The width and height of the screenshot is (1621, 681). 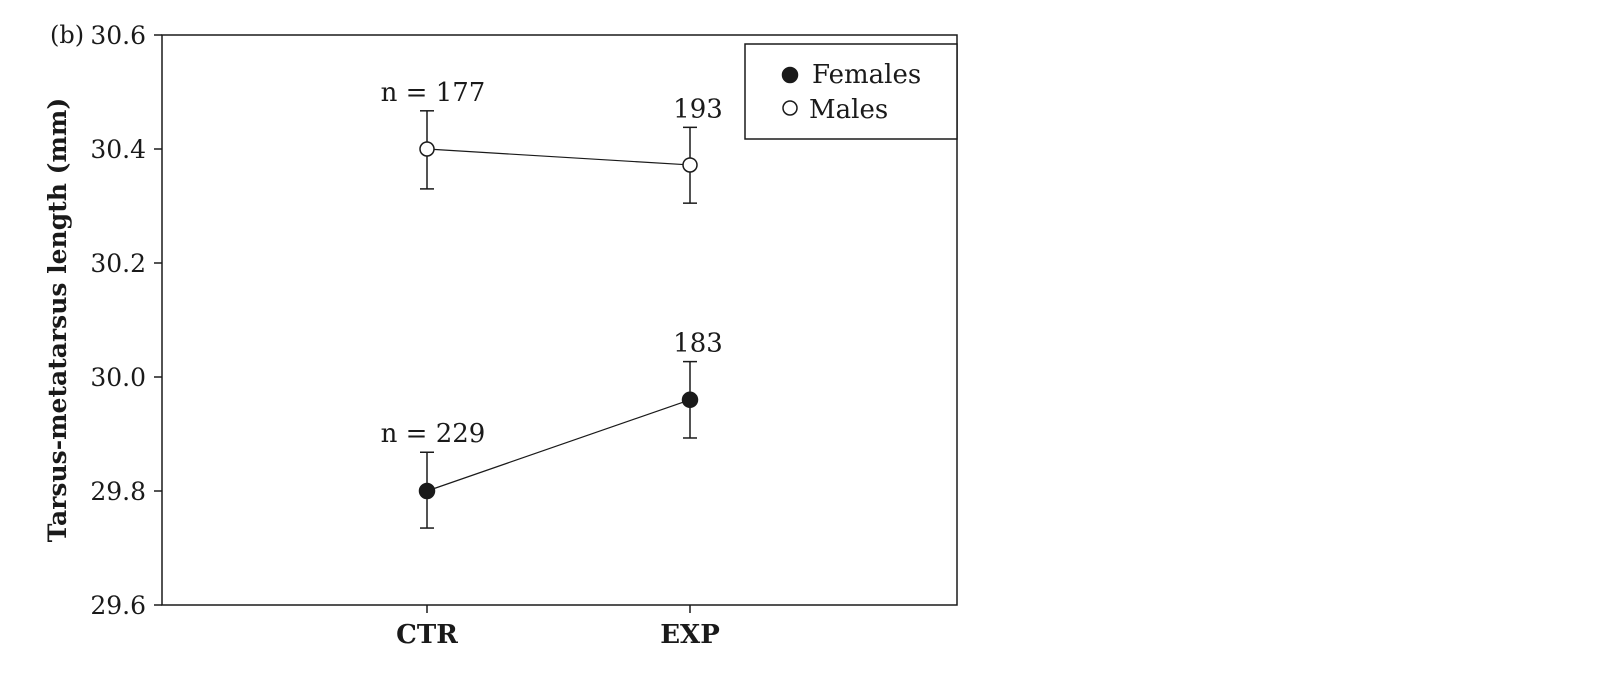 What do you see at coordinates (433, 434) in the screenshot?
I see `n-label: n = 229` at bounding box center [433, 434].